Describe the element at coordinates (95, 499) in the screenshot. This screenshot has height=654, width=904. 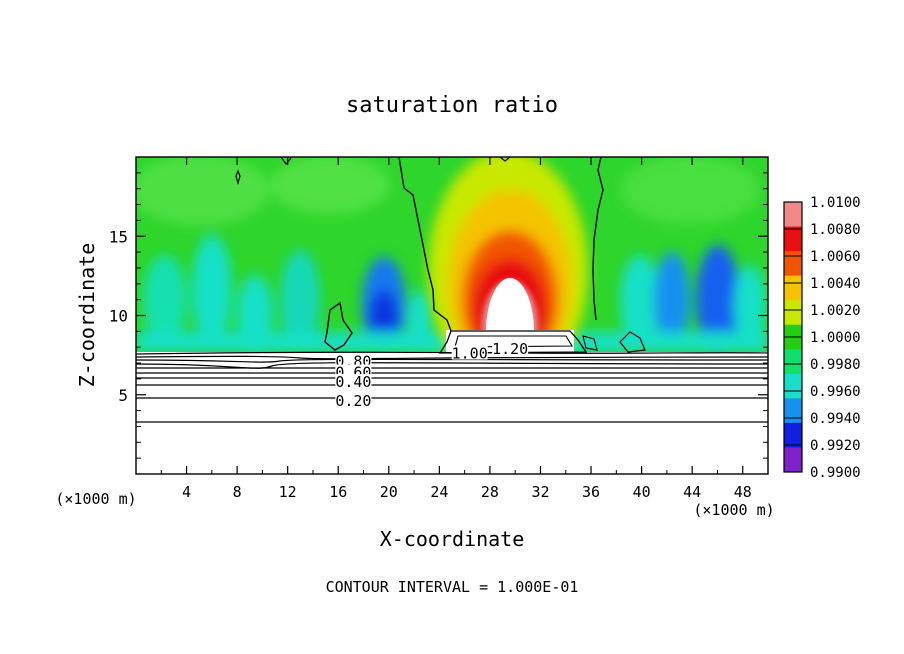
I see `x-unit-left: (×1000 m)` at that location.